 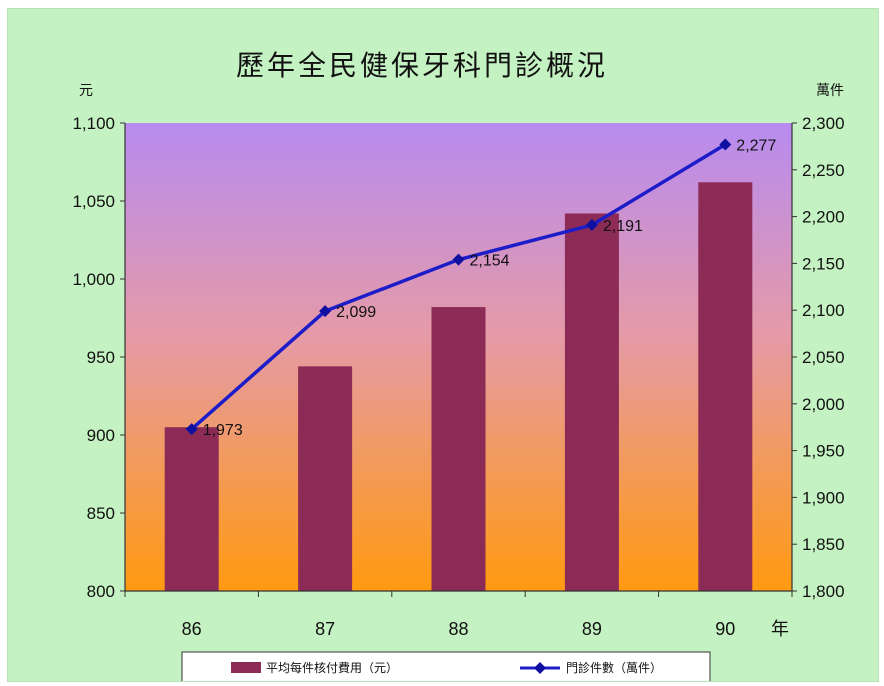 I want to click on left-axis-unit: 元, so click(x=86, y=91).